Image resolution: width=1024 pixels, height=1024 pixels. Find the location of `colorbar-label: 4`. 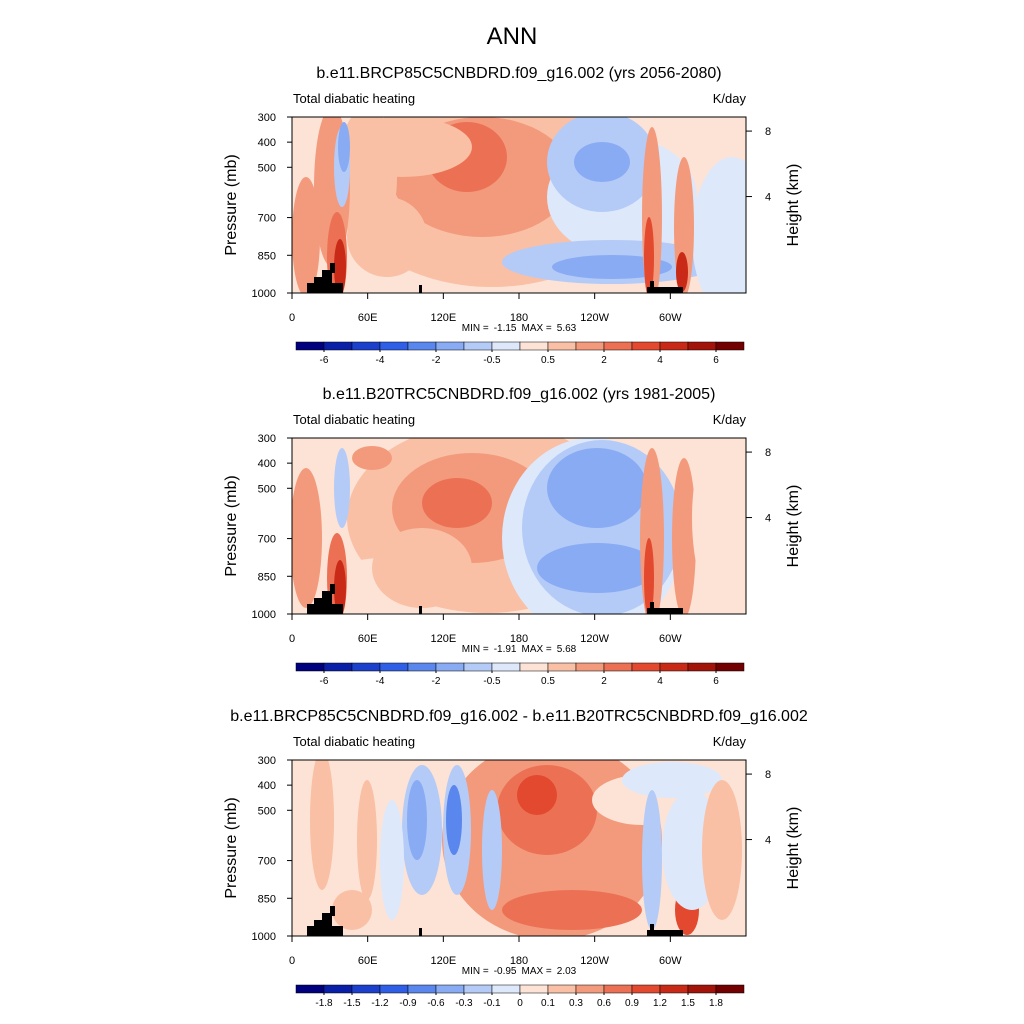

colorbar-label: 4 is located at coordinates (660, 681).